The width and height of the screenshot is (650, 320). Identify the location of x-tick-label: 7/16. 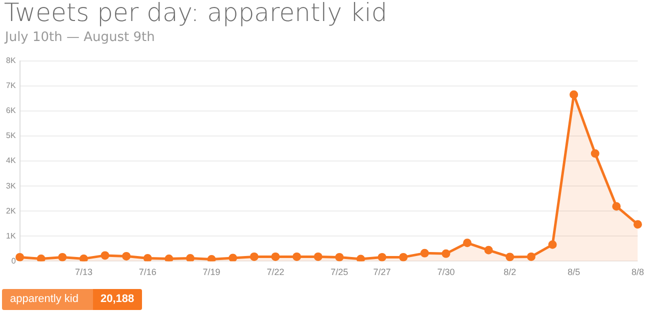
(147, 272).